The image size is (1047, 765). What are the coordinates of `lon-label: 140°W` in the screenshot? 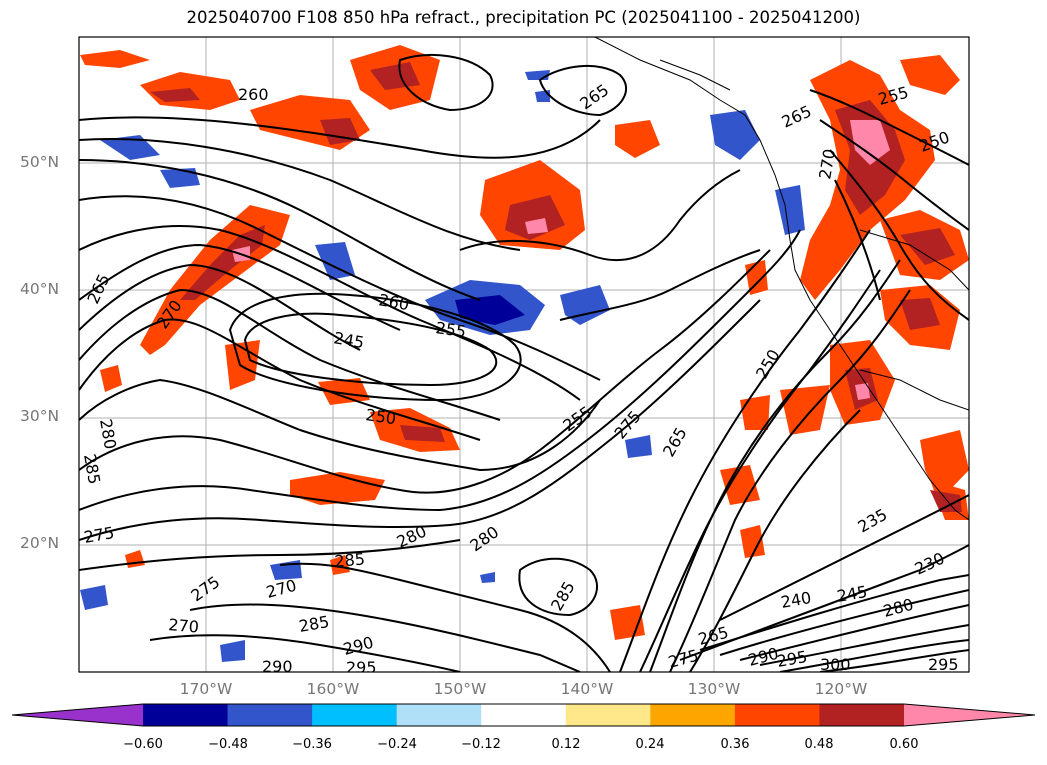 It's located at (587, 689).